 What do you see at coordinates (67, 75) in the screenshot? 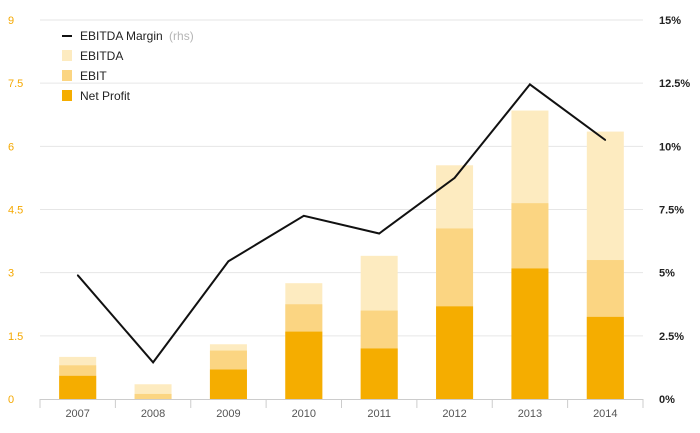
I see `legend-swatch-ebit` at bounding box center [67, 75].